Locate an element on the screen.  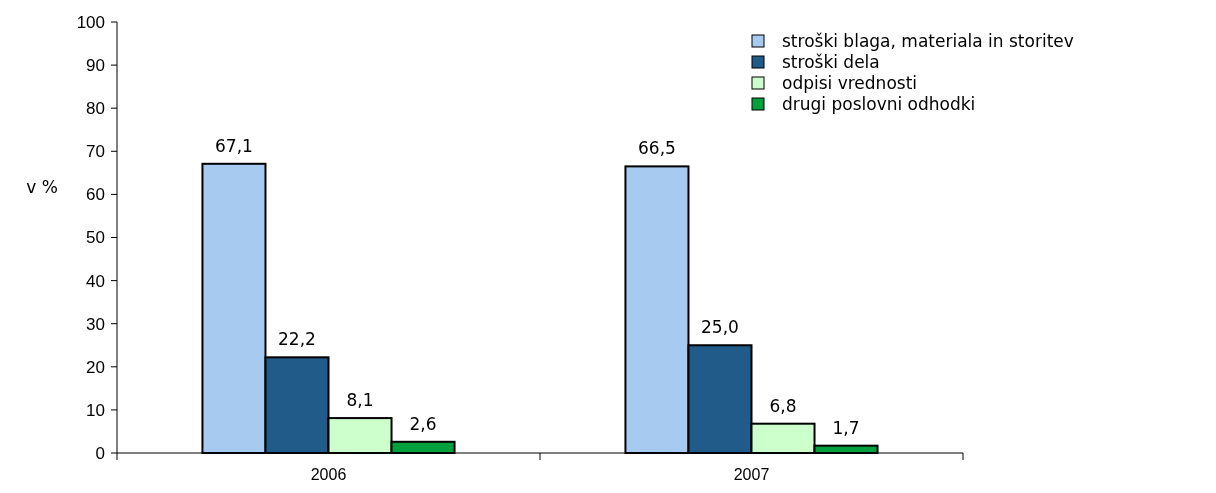
y-tick-label: 80 is located at coordinates (95, 109).